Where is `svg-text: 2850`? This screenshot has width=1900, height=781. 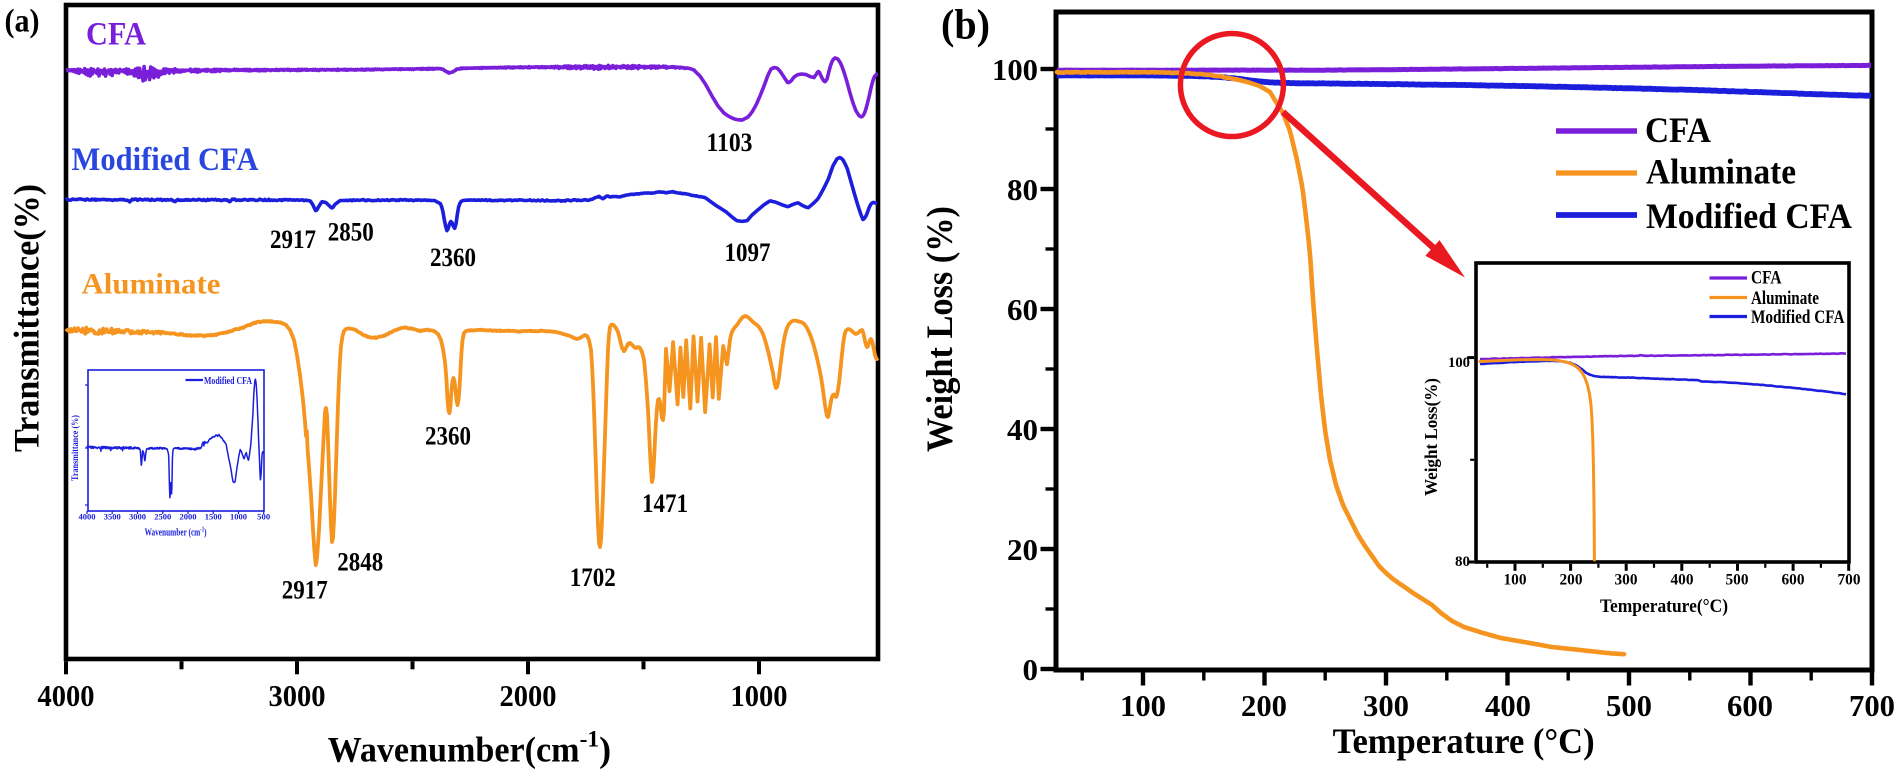 svg-text: 2850 is located at coordinates (351, 232).